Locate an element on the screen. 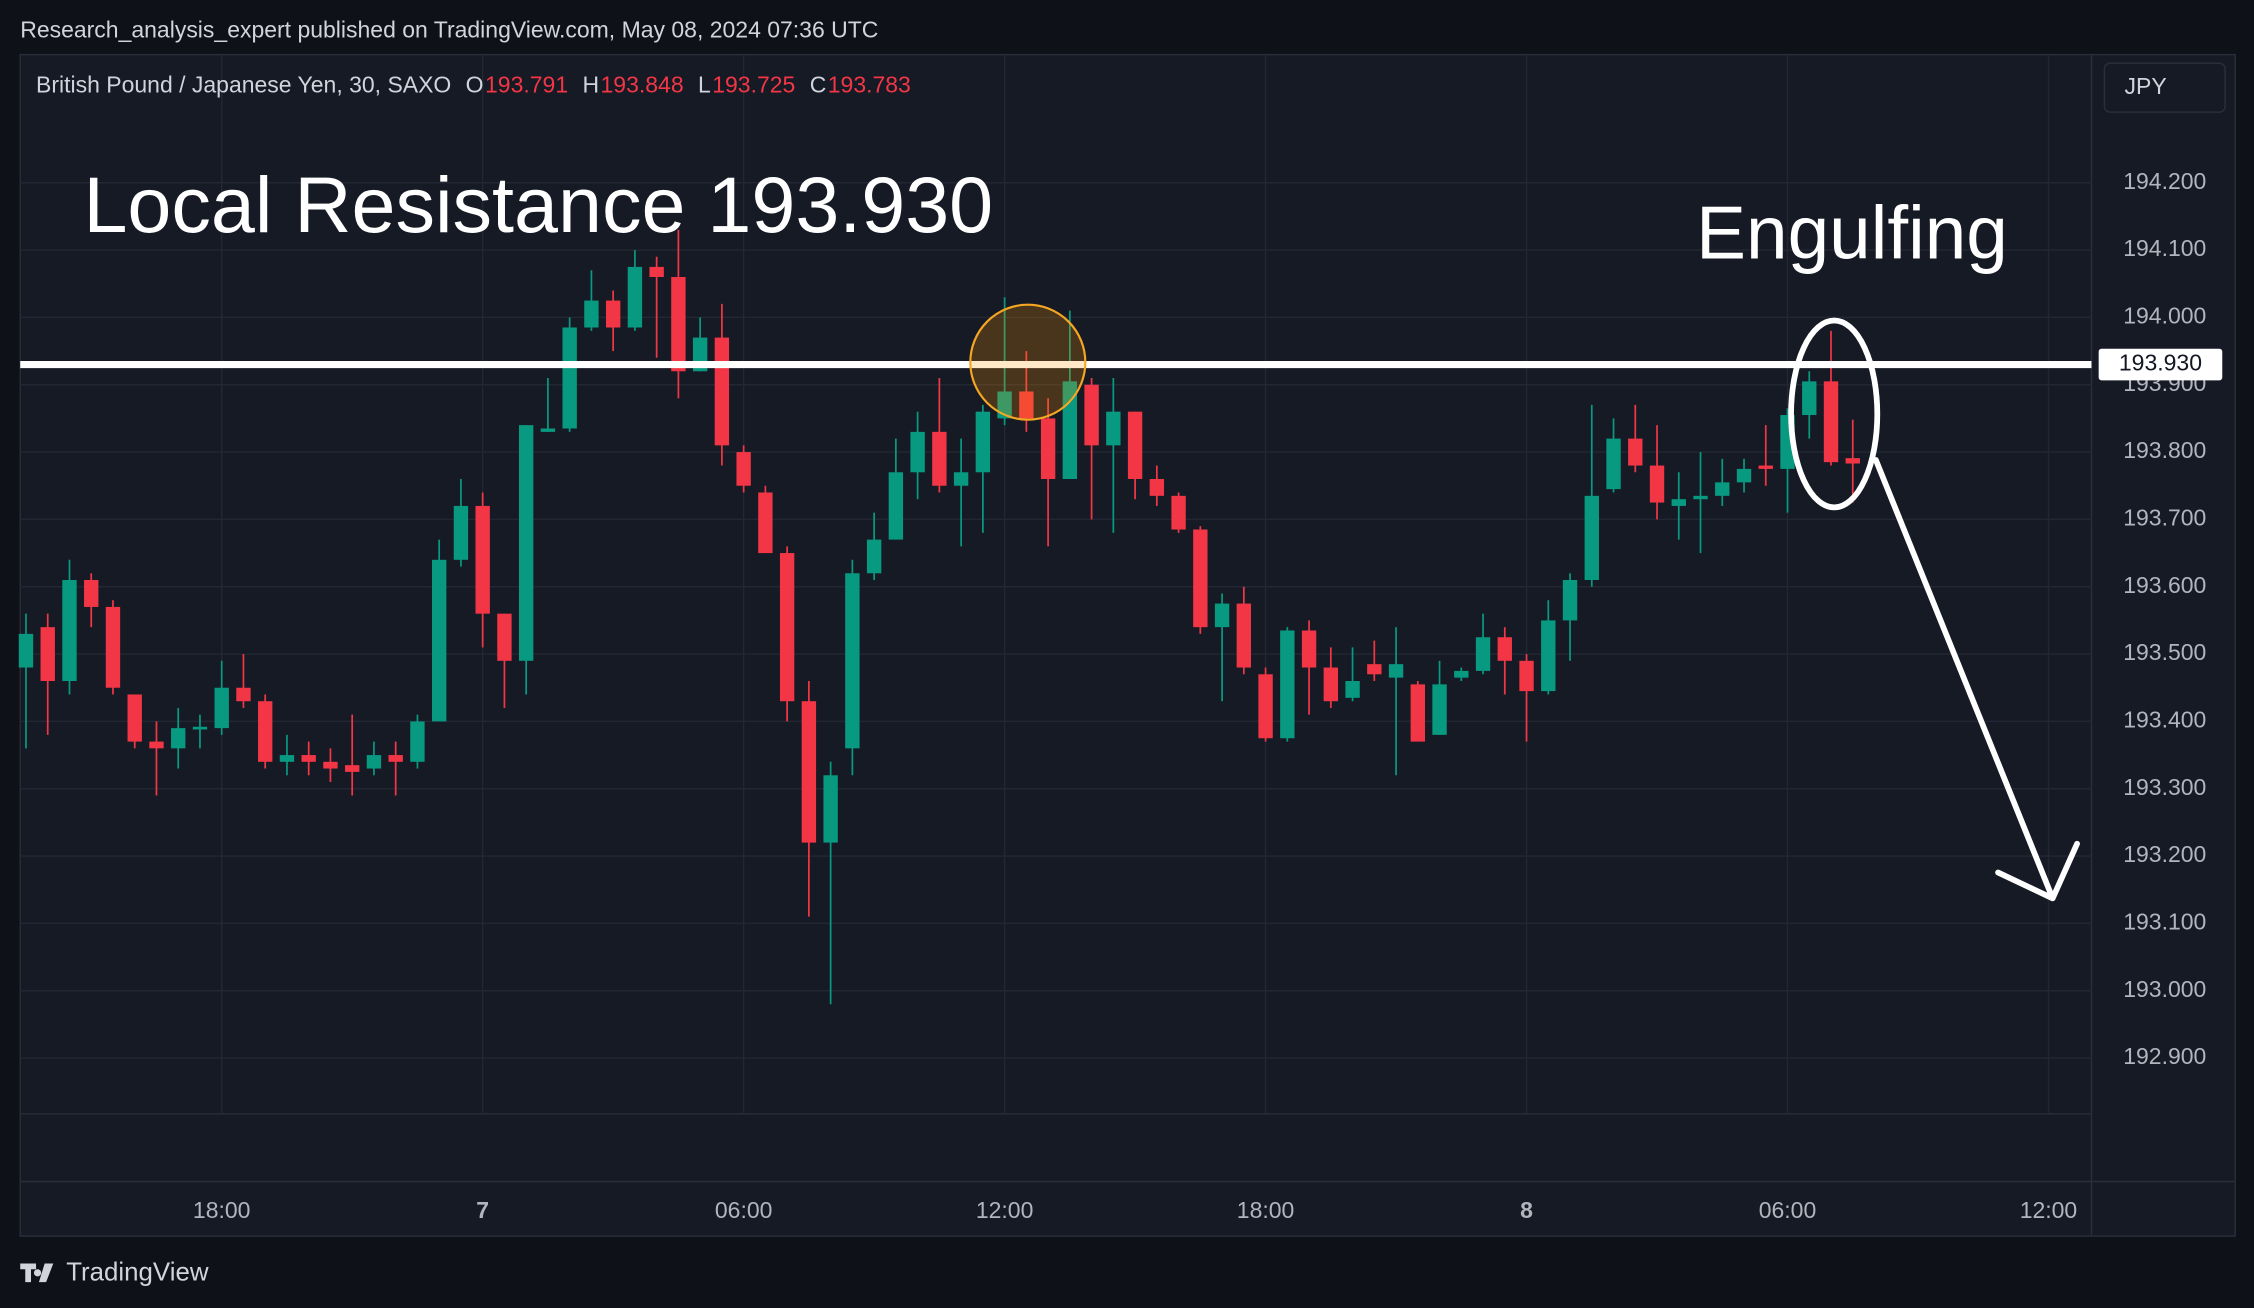 Image resolution: width=2254 pixels, height=1308 pixels. y-tick-label: 194.200 is located at coordinates (2164, 181).